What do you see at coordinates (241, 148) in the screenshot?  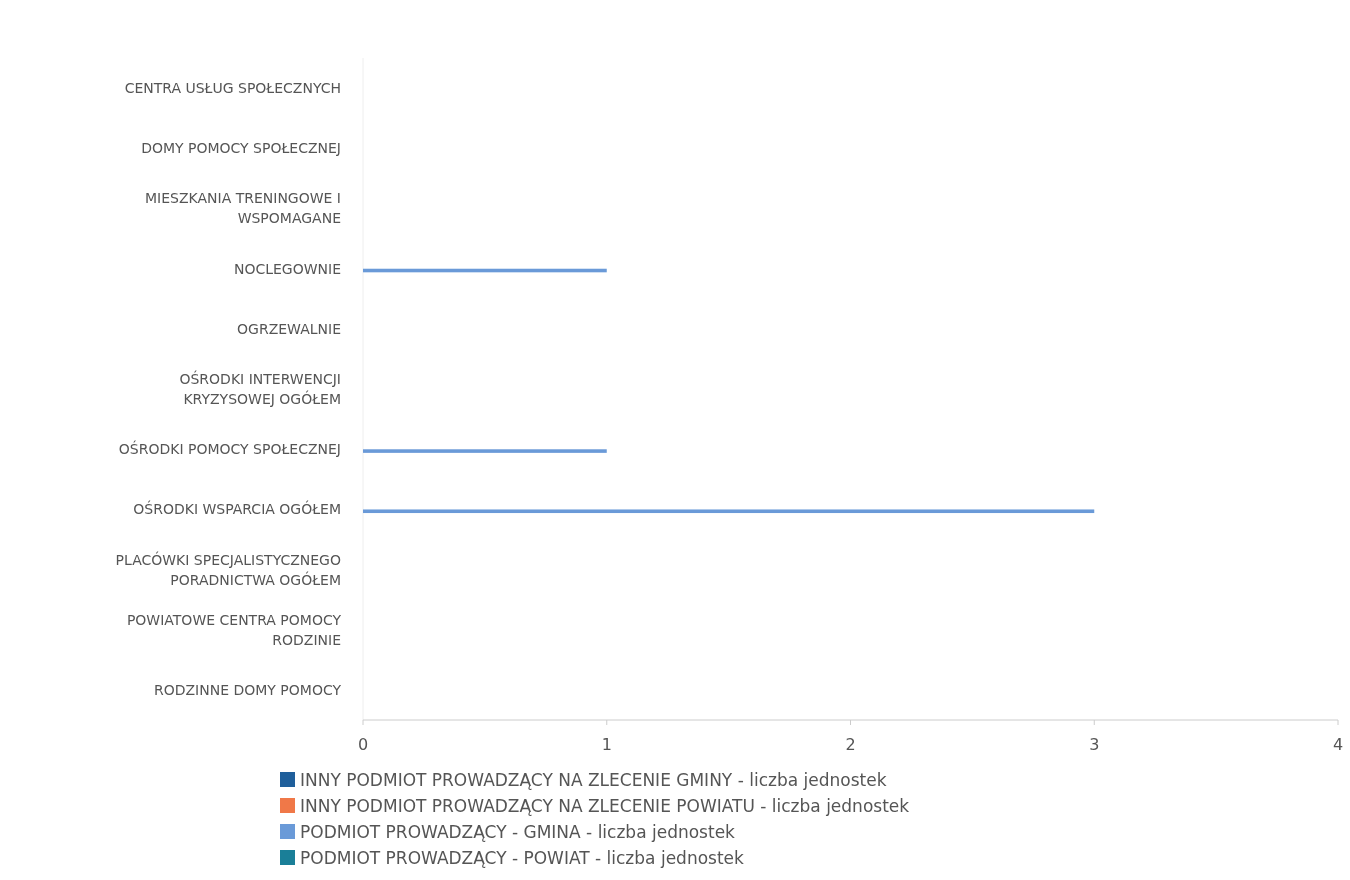 I see `y-tick-label: DOMY POMOCY SPOŁECZNEJ` at bounding box center [241, 148].